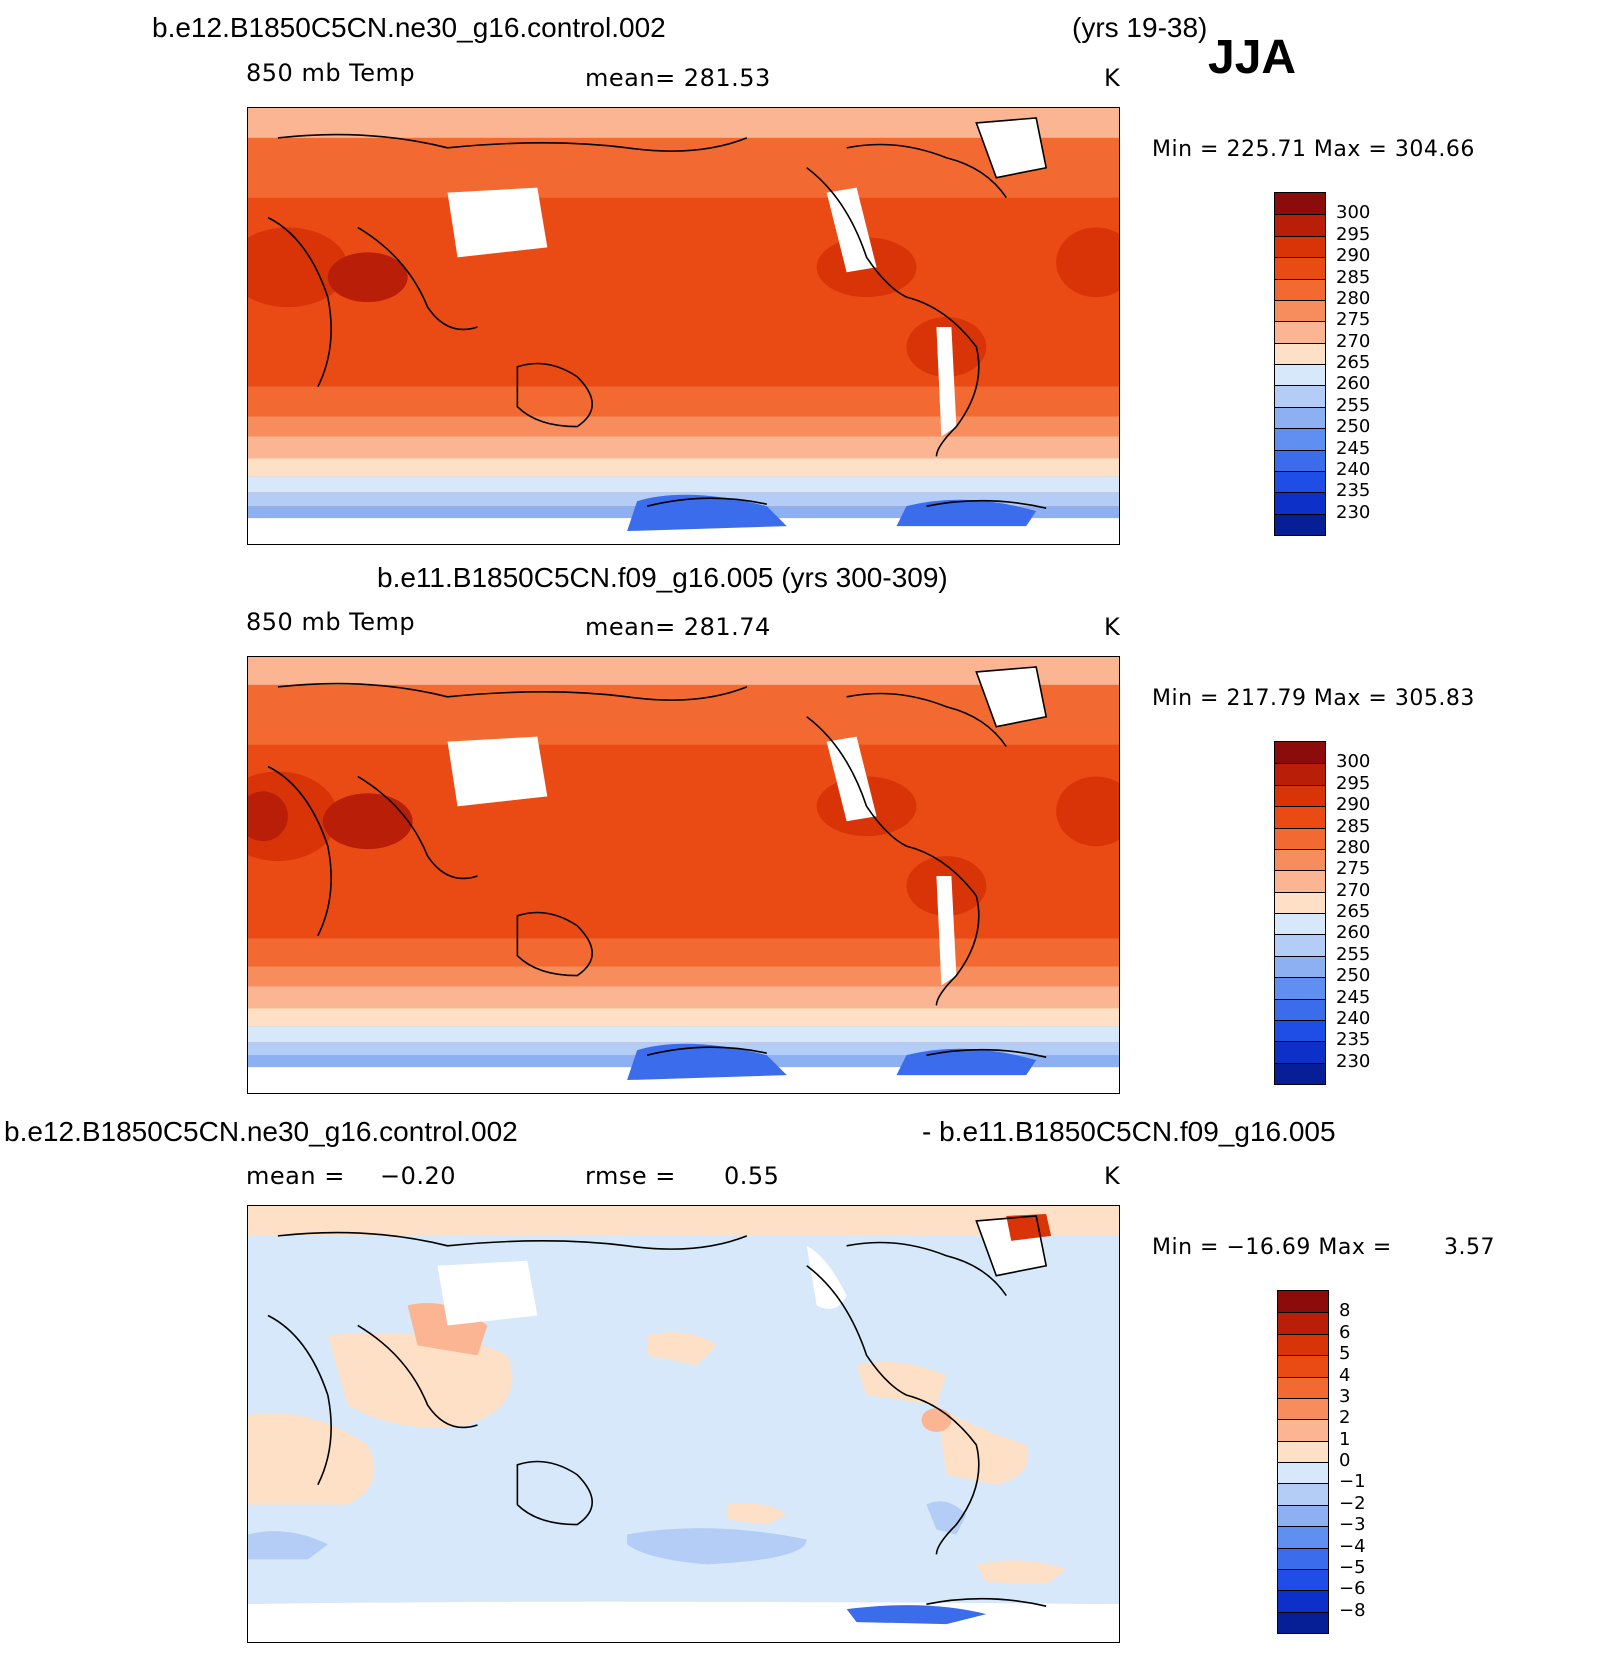 The image size is (1610, 1658). I want to click on colorbar-tick-label: 5, so click(1345, 1354).